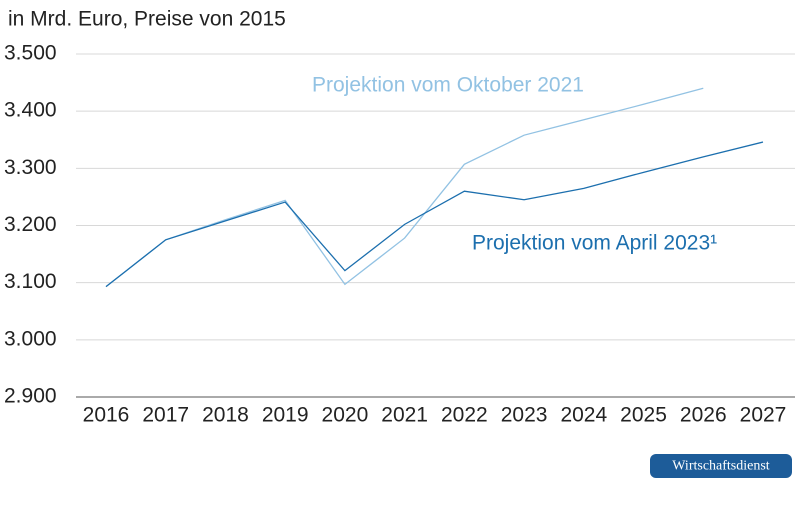 The image size is (800, 505). Describe the element at coordinates (225, 415) in the screenshot. I see `x-tick-label: 2018` at that location.